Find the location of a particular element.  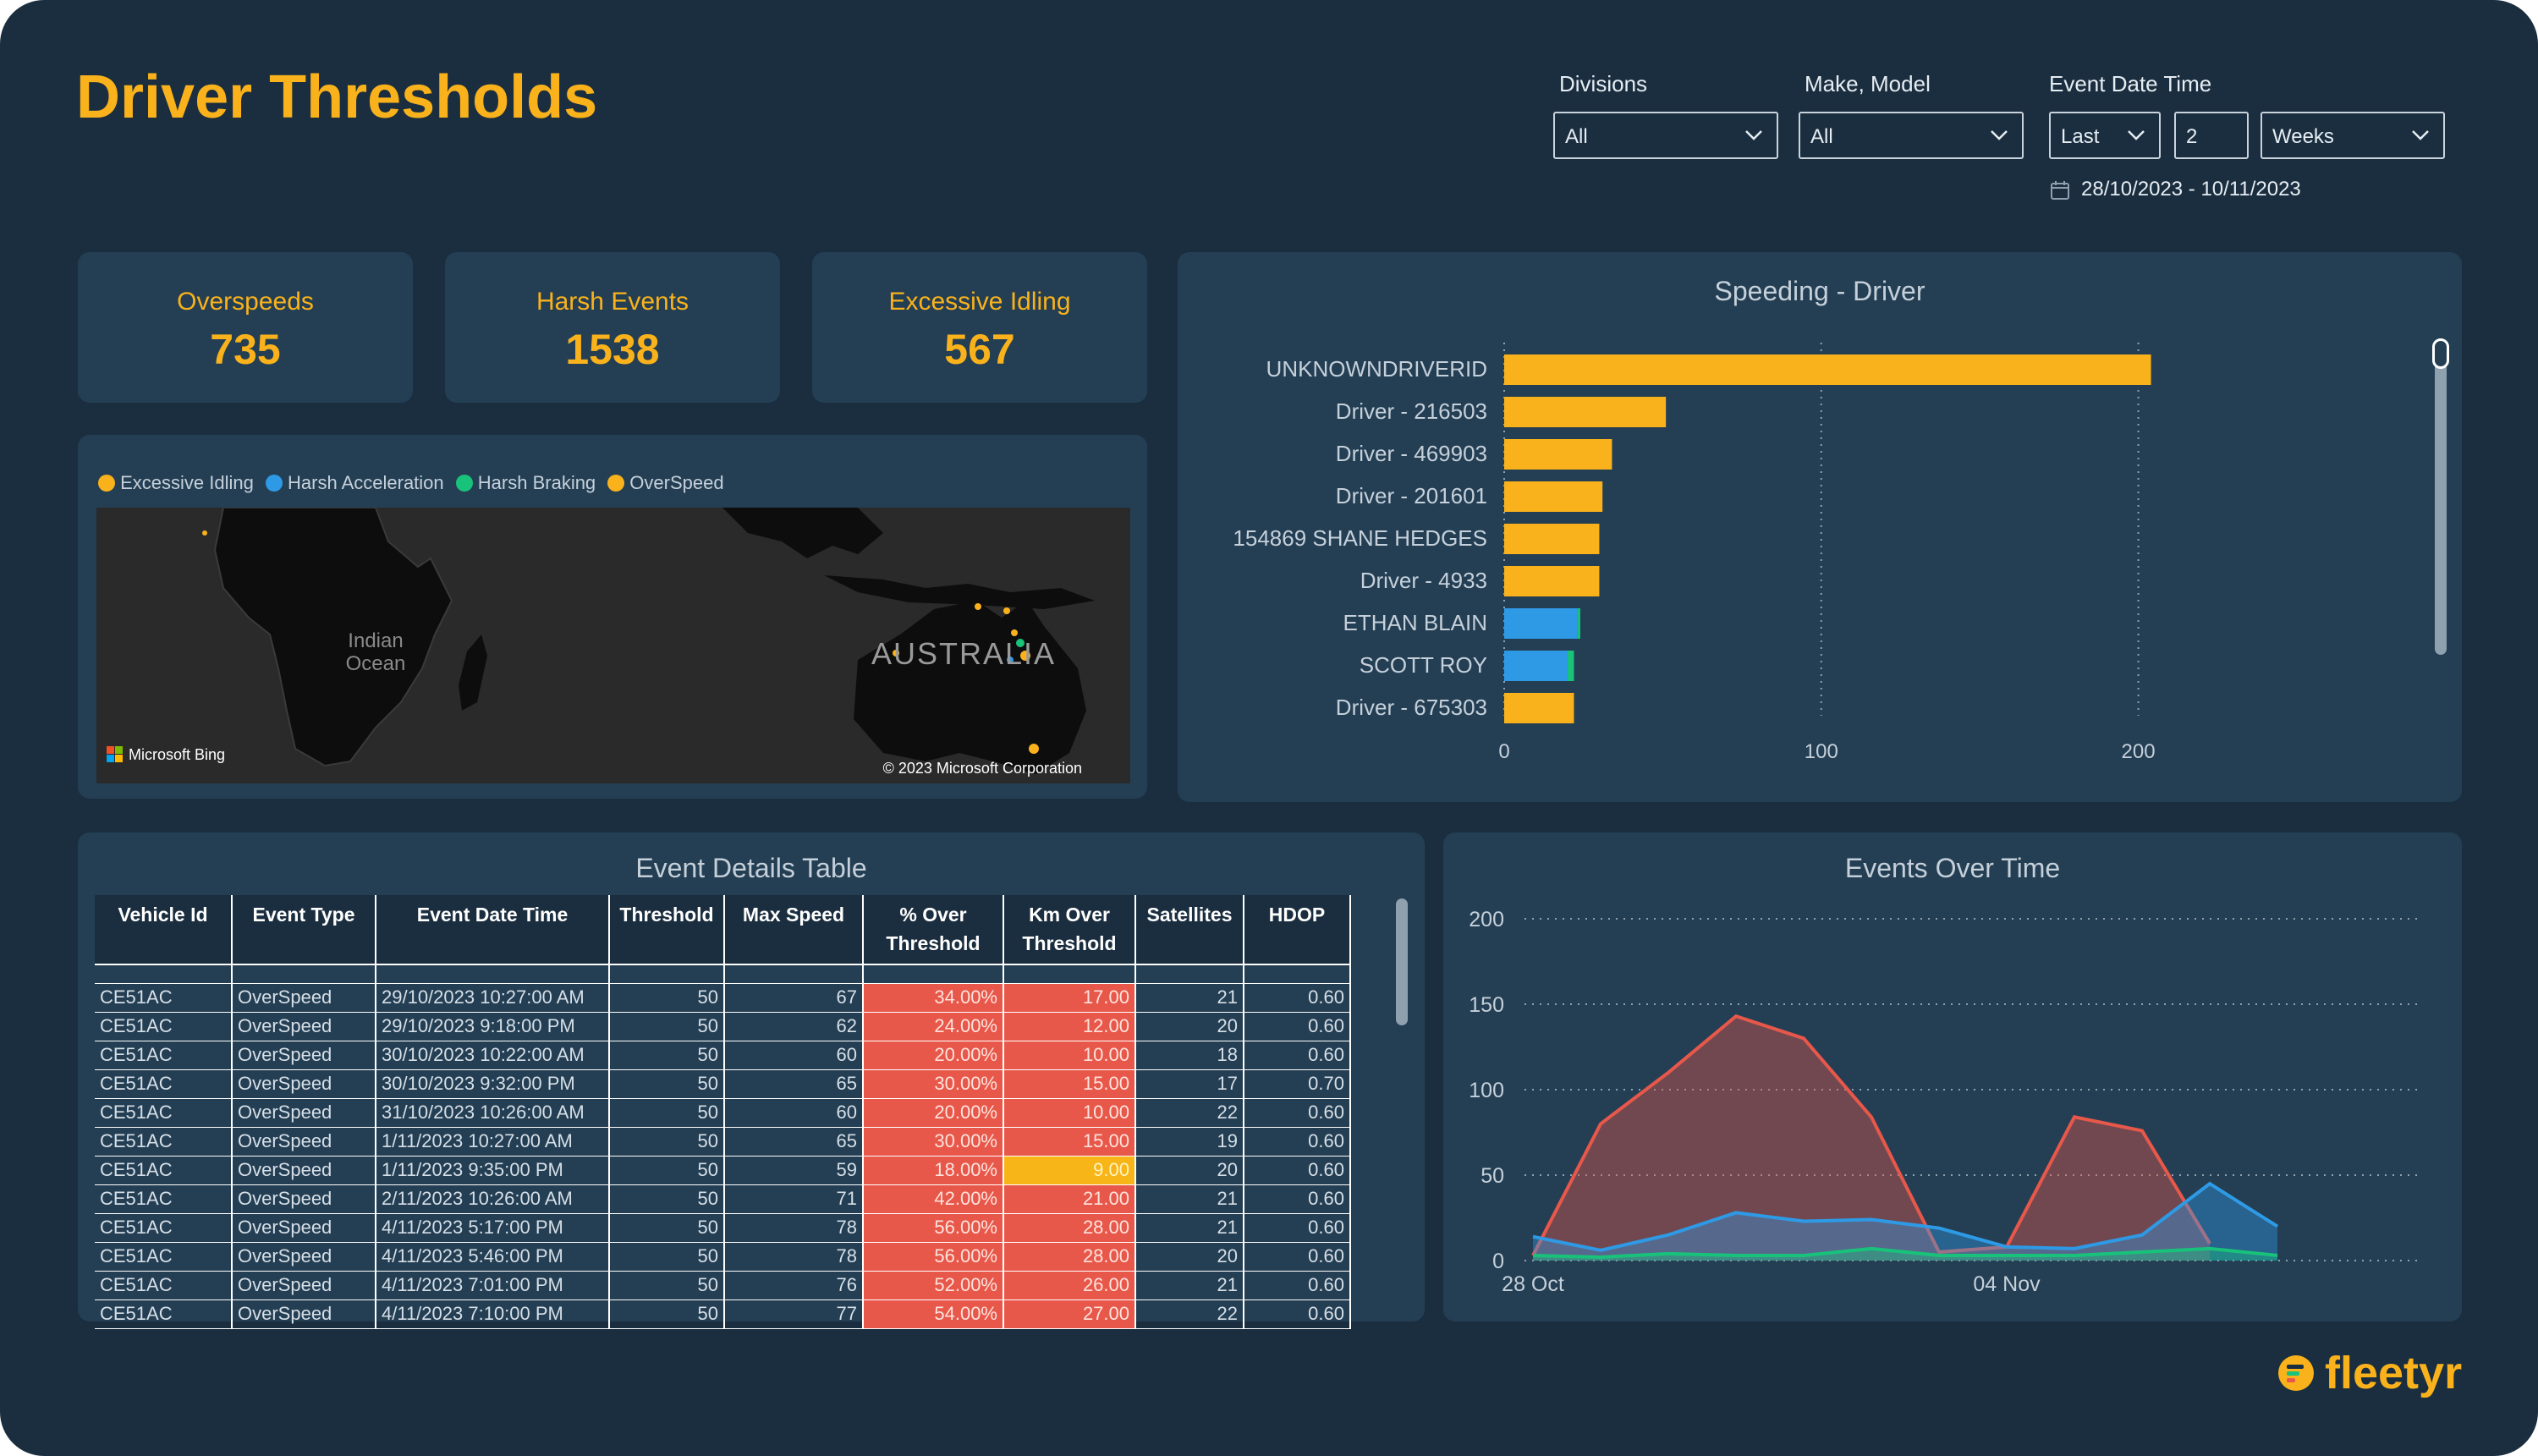

table-cell: 78 is located at coordinates (794, 1228).